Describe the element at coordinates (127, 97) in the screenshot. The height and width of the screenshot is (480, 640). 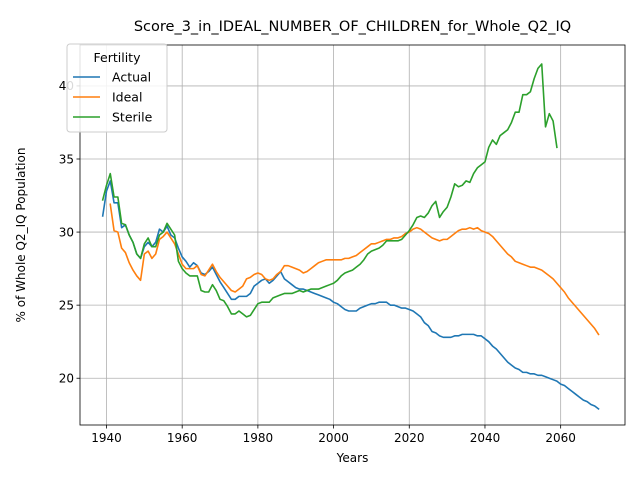
I see `legend-label-ideal: Ideal` at that location.